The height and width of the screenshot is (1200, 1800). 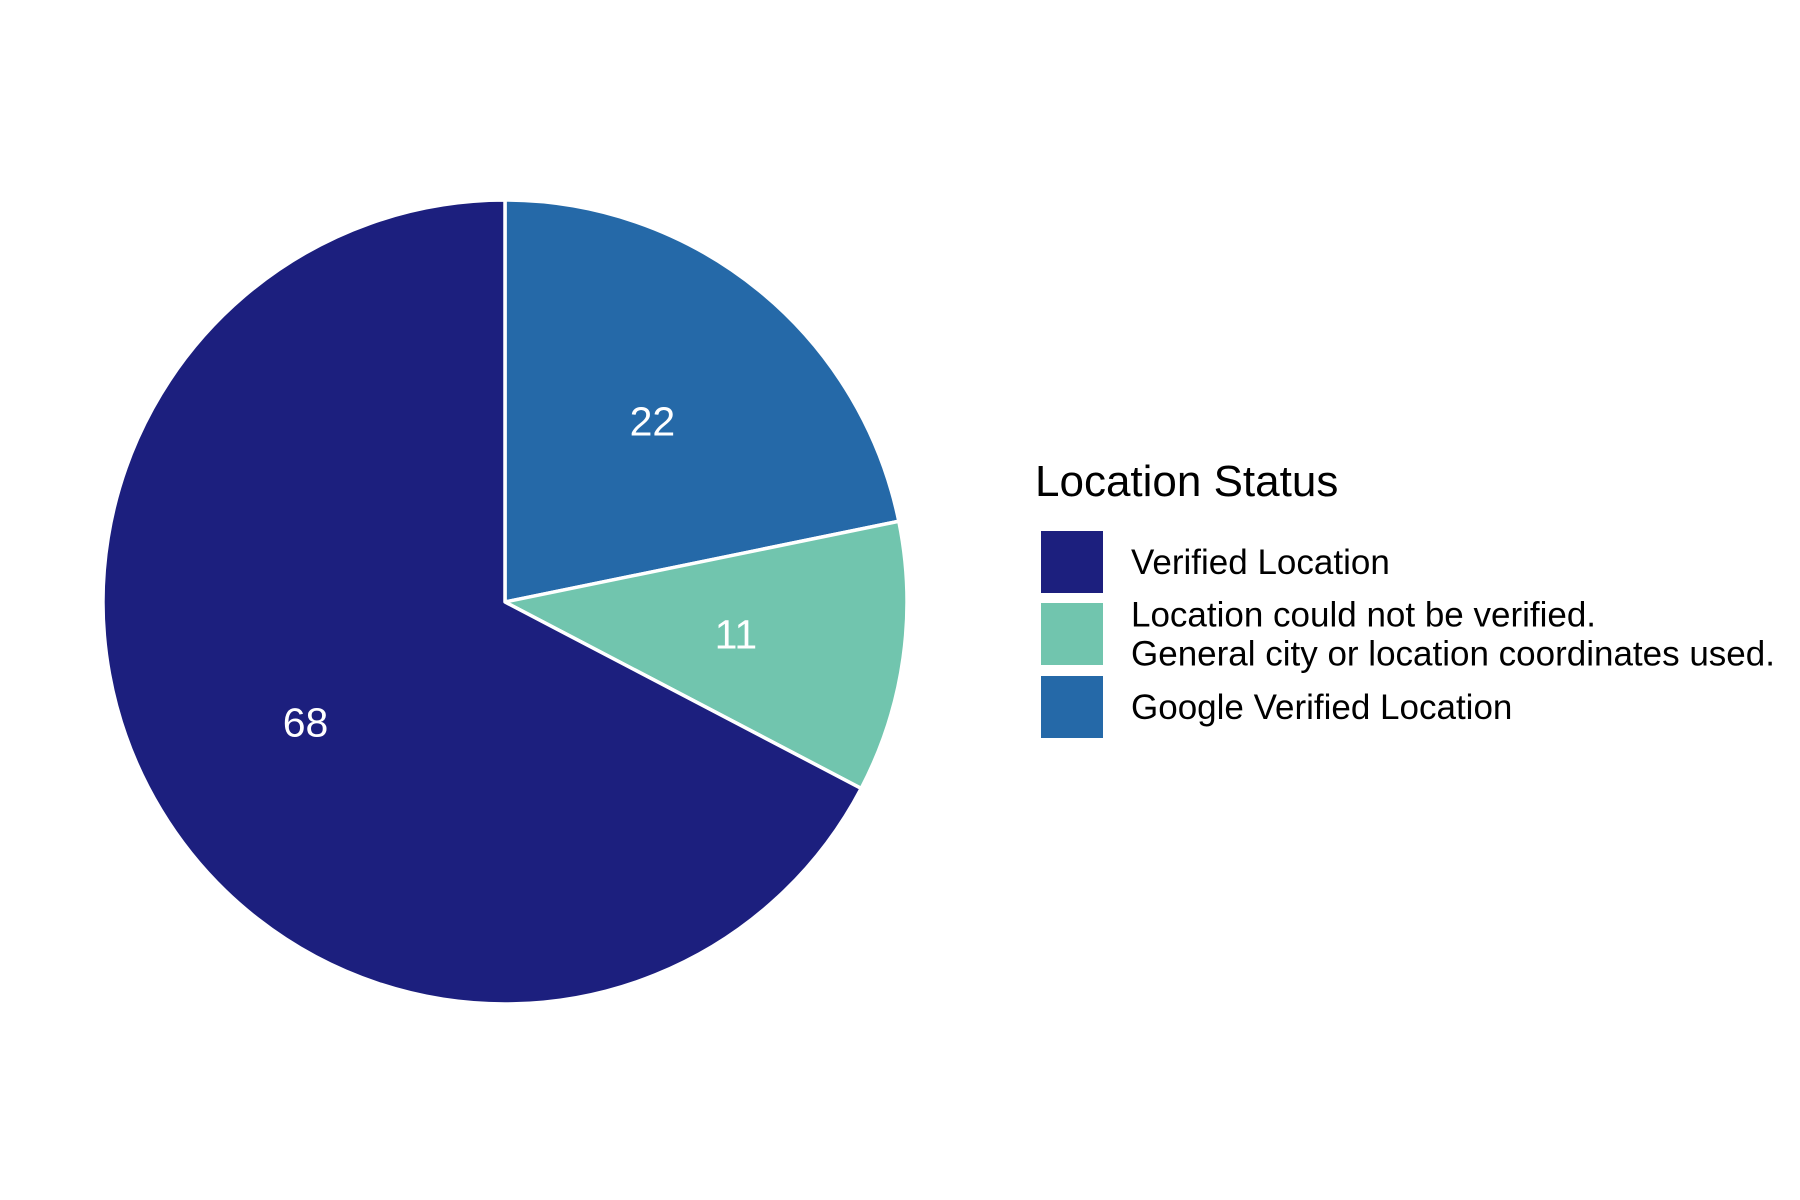 What do you see at coordinates (736, 635) in the screenshot?
I see `slice-label-1: 11` at bounding box center [736, 635].